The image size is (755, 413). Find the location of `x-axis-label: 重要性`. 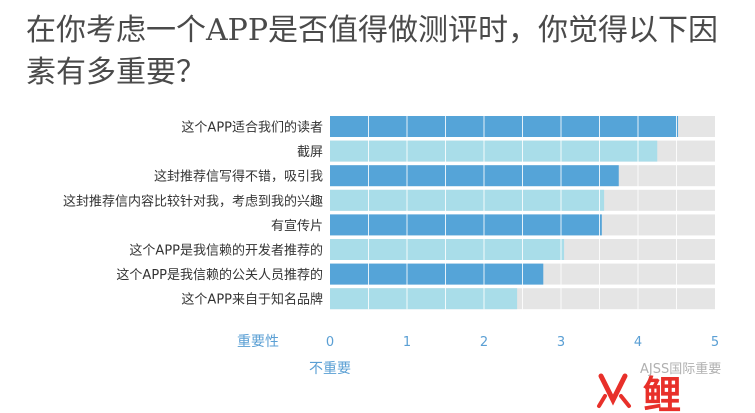

x-axis-label: 重要性 is located at coordinates (258, 342).